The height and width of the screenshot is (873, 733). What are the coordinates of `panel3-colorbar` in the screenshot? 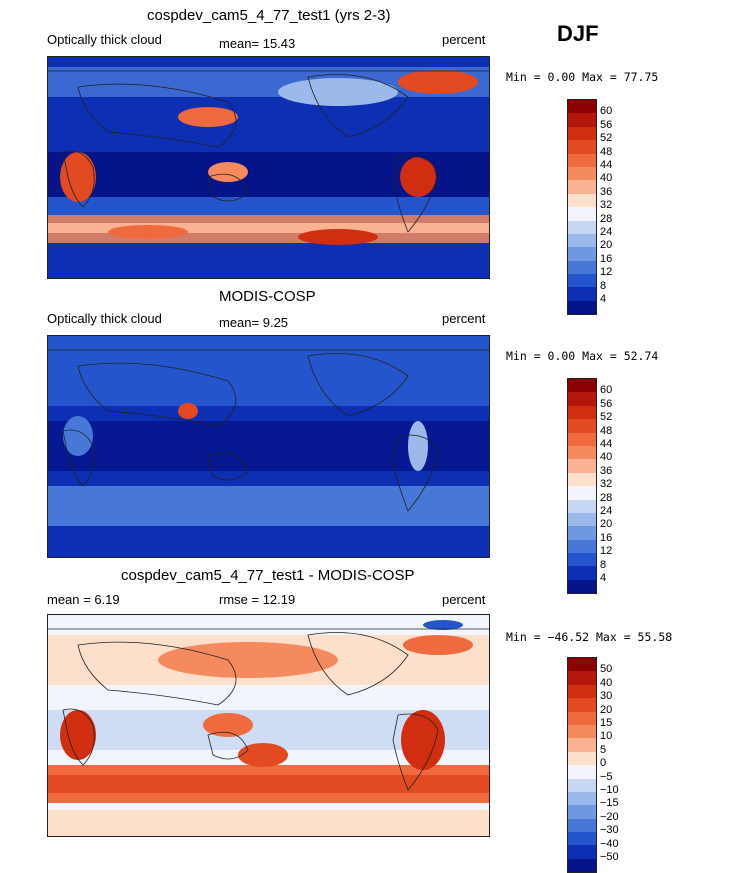 It's located at (582, 765).